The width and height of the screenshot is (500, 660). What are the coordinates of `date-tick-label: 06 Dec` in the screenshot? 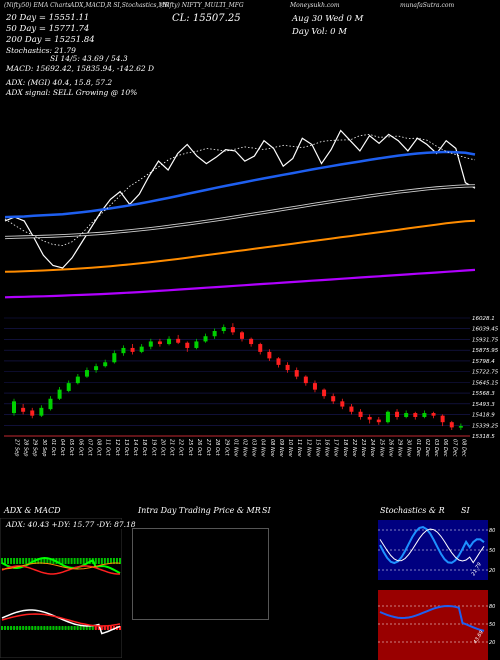 It's located at (445, 448).